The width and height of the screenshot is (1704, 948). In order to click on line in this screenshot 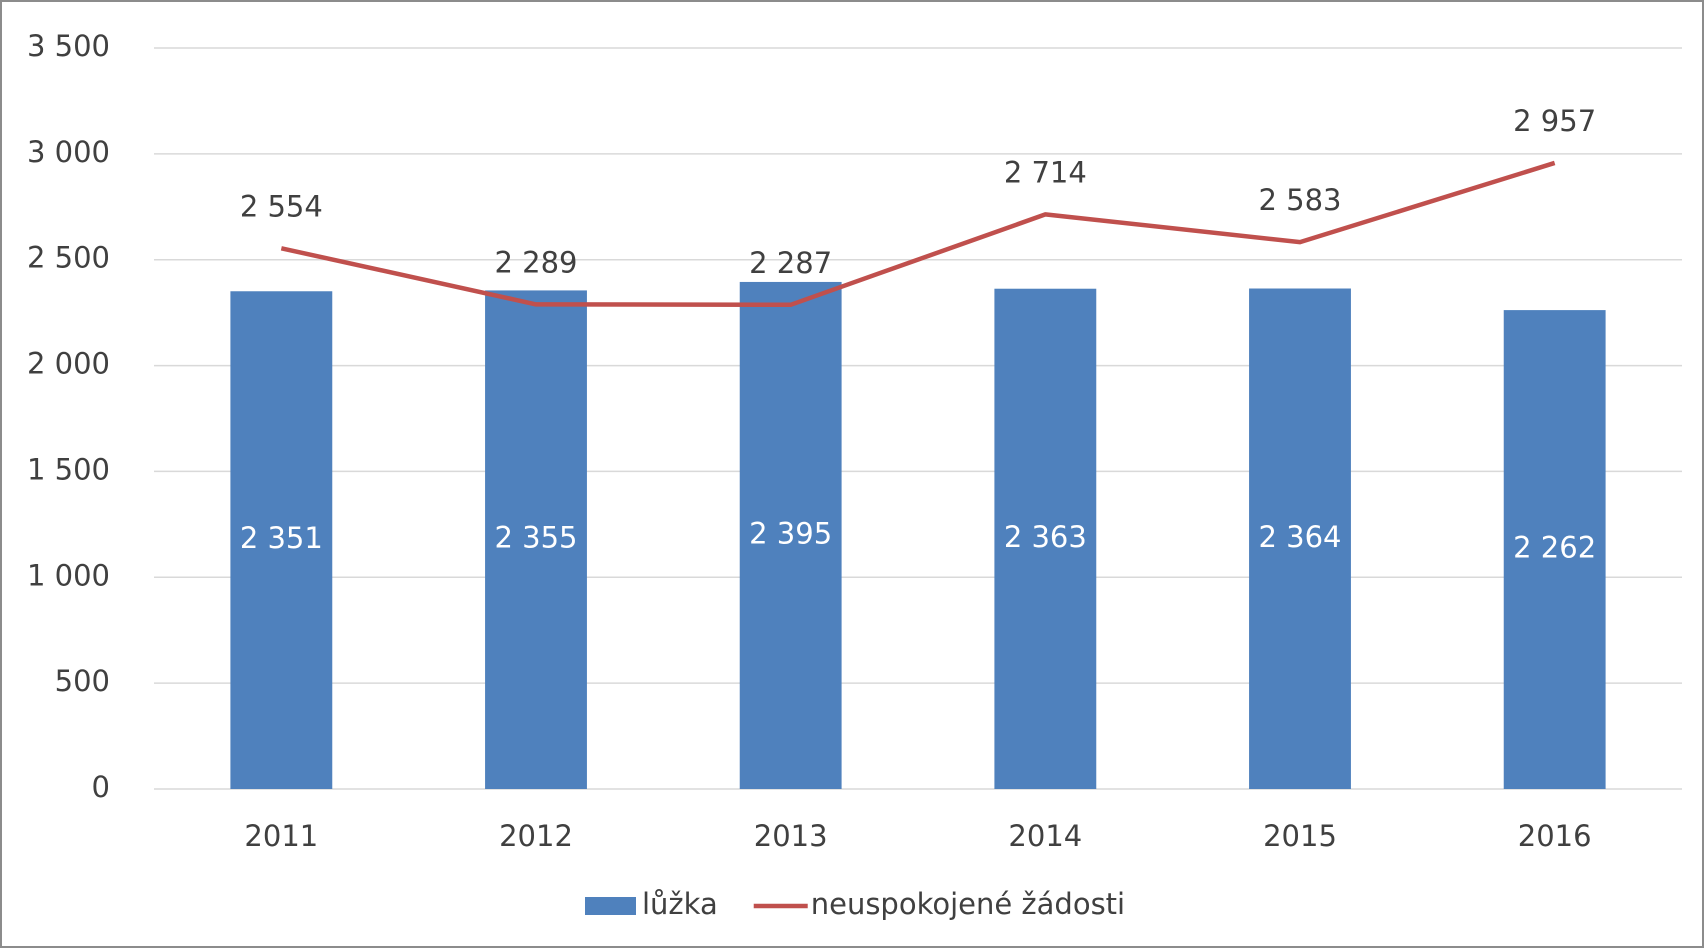, I will do `click(918, 234)`.